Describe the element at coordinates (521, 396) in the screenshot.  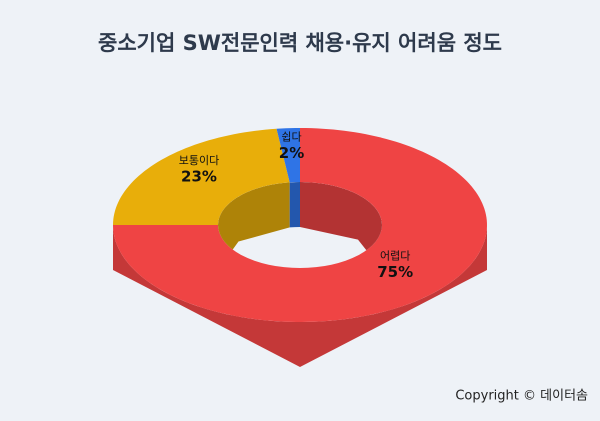
I see `footer: Copyright © 데이터솜` at that location.